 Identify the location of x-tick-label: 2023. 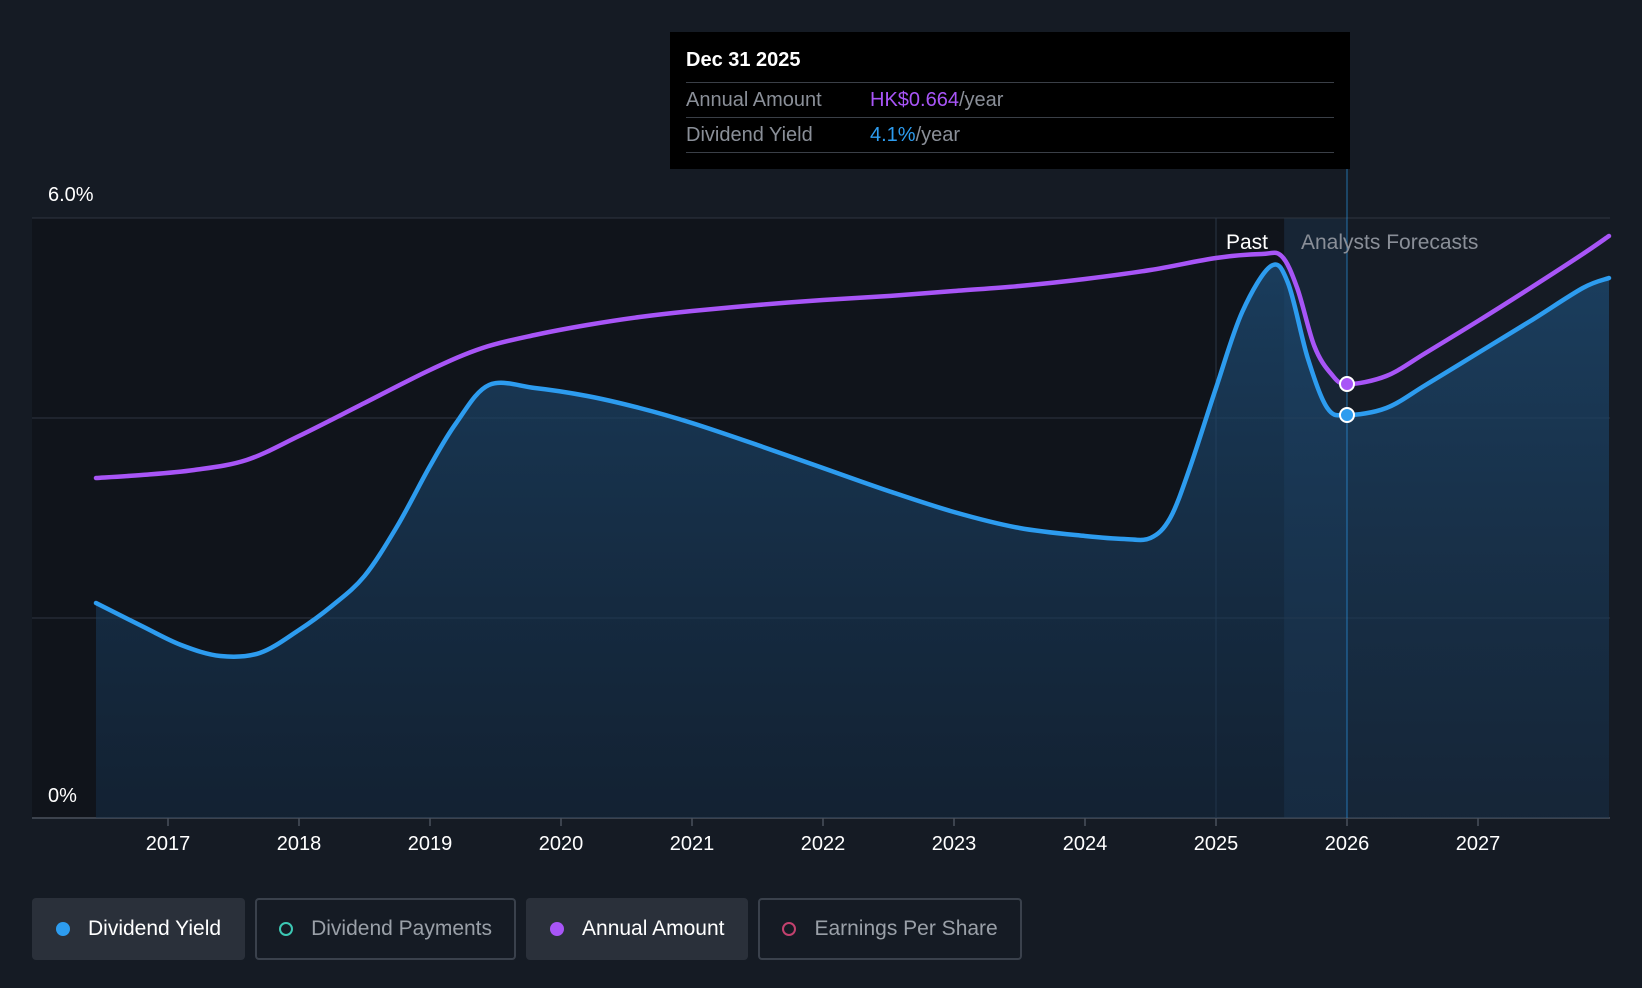
(954, 844).